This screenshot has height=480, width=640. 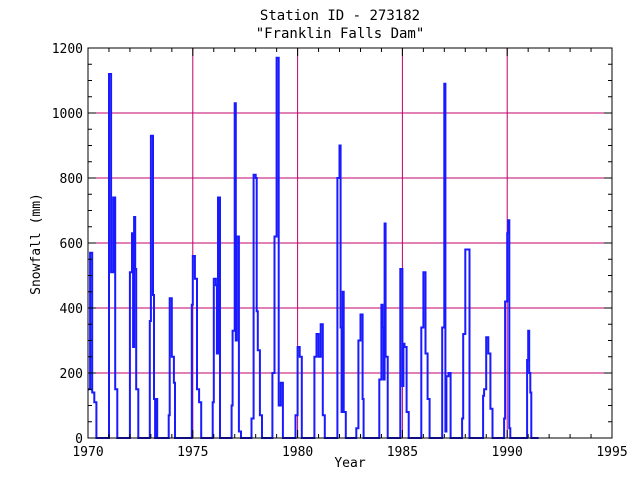 What do you see at coordinates (67, 114) in the screenshot?
I see `y-tick-label: 1000` at bounding box center [67, 114].